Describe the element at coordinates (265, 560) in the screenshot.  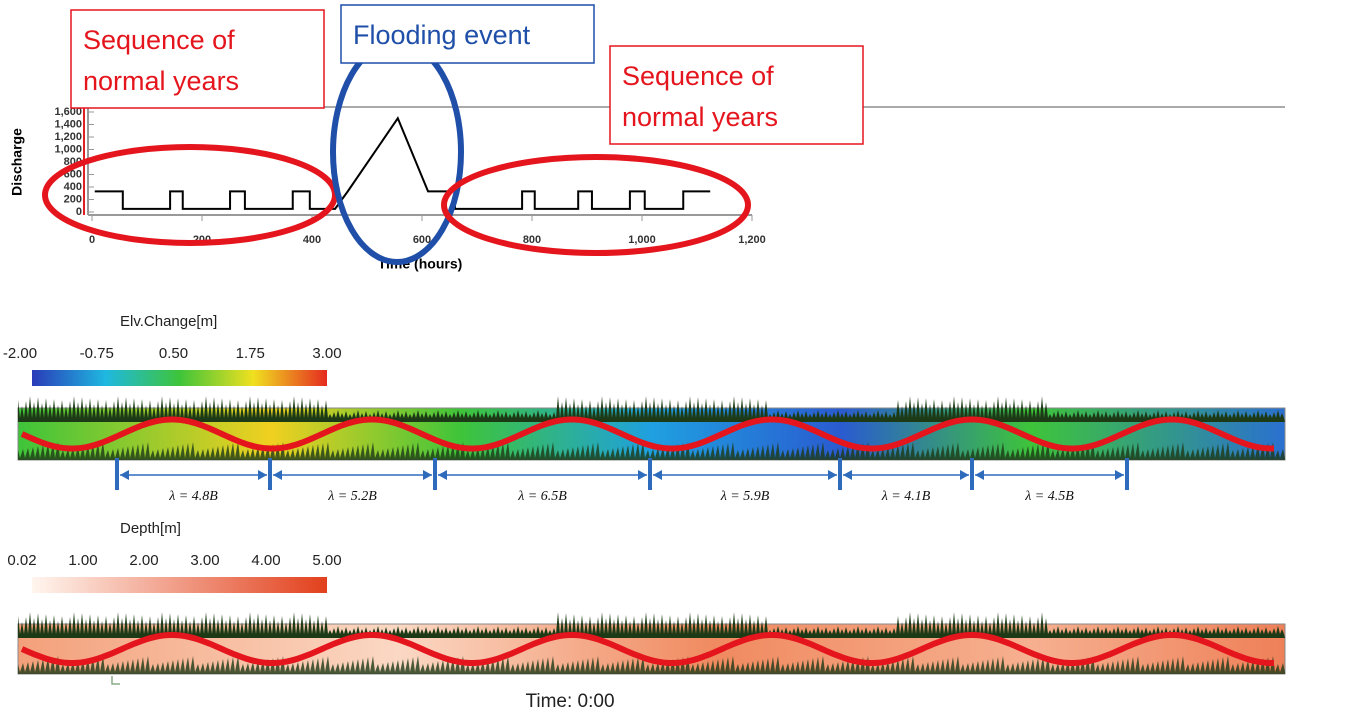
I see `colorbar-label: 4.00` at that location.